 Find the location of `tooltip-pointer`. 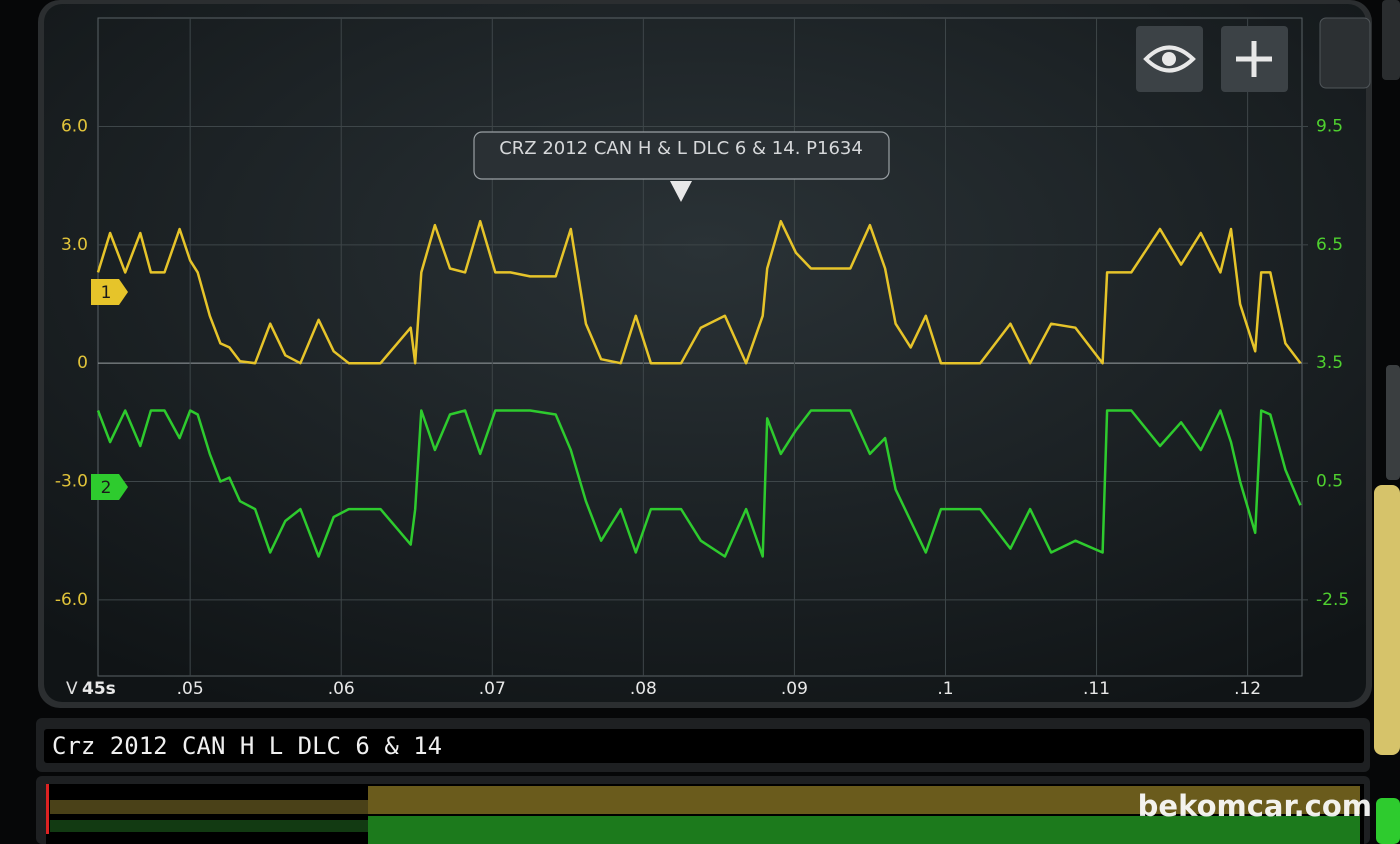

tooltip-pointer is located at coordinates (681, 191).